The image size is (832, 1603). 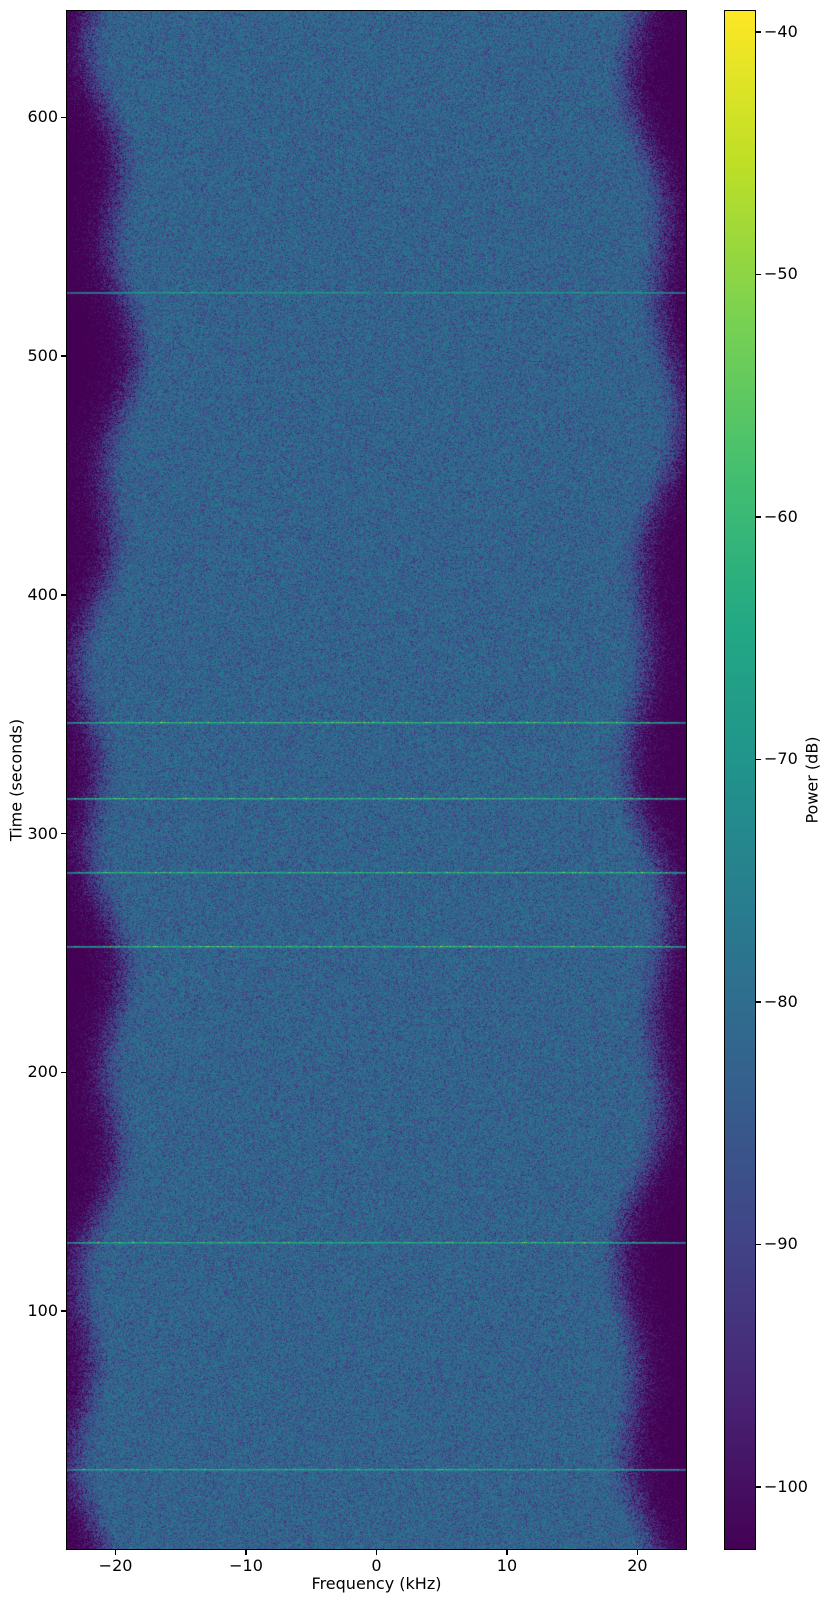 I want to click on y-tick-label: 300, so click(x=42, y=833).